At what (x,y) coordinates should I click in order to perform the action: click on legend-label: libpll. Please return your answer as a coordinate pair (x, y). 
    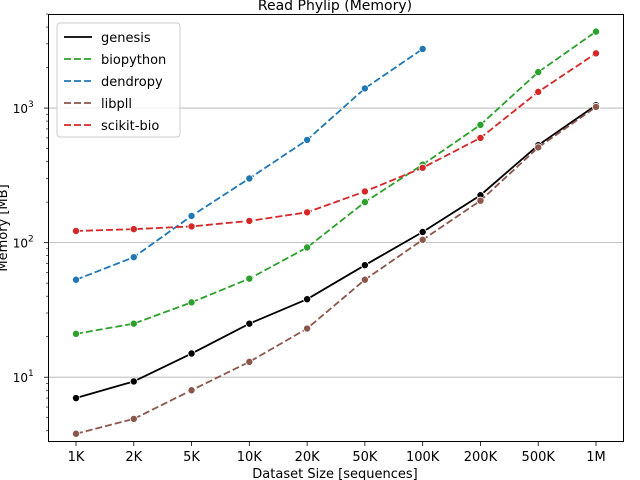
    Looking at the image, I should click on (116, 104).